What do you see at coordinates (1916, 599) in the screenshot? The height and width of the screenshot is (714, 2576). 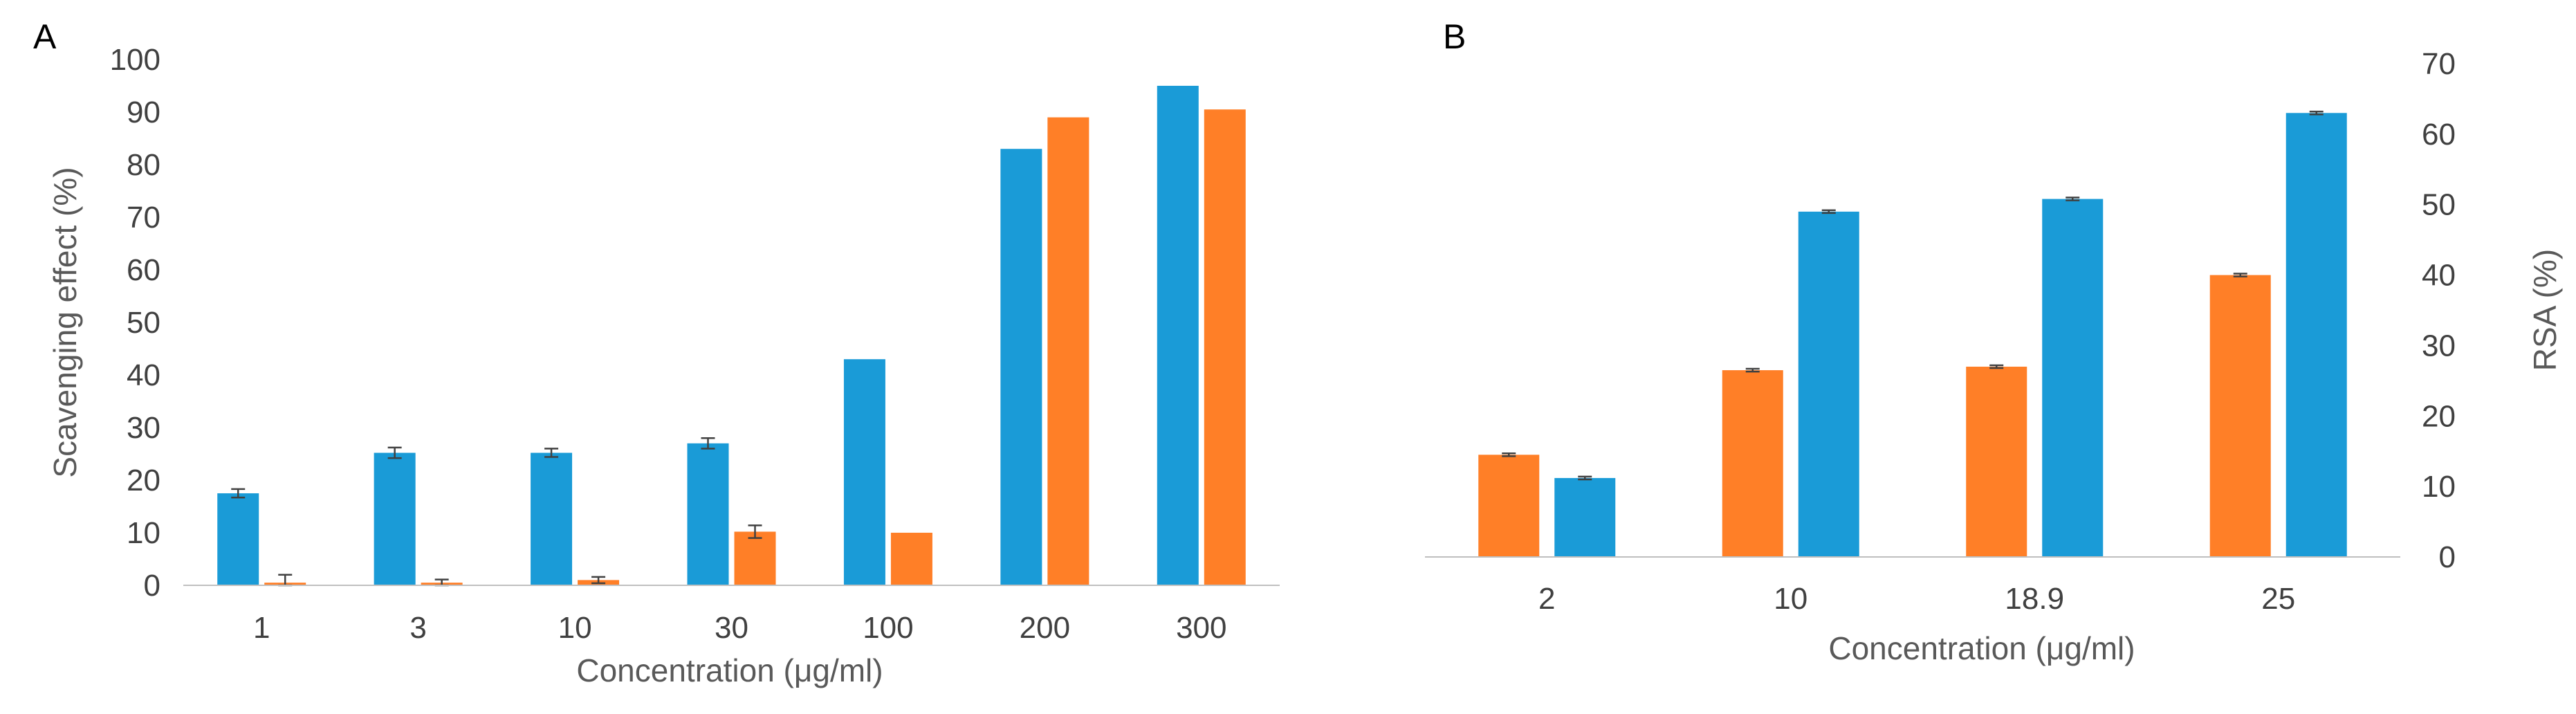 I see `panel-b-x-tick-labels: 2 10 18.9 25` at bounding box center [1916, 599].